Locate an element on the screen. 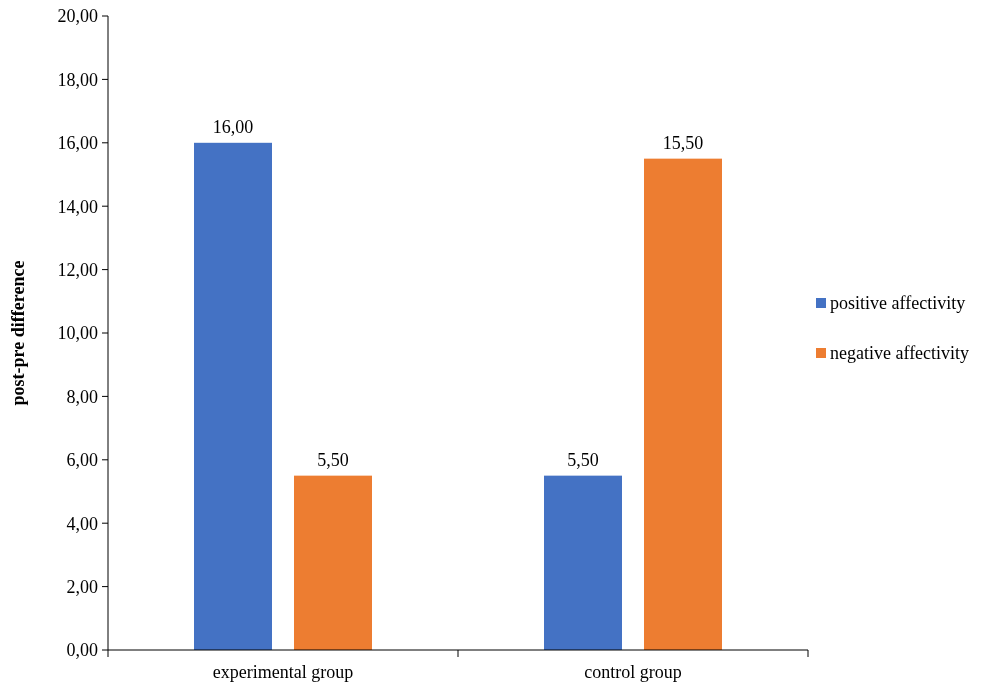 Image resolution: width=1008 pixels, height=690 pixels. x-tick-label: experimental group is located at coordinates (283, 672).